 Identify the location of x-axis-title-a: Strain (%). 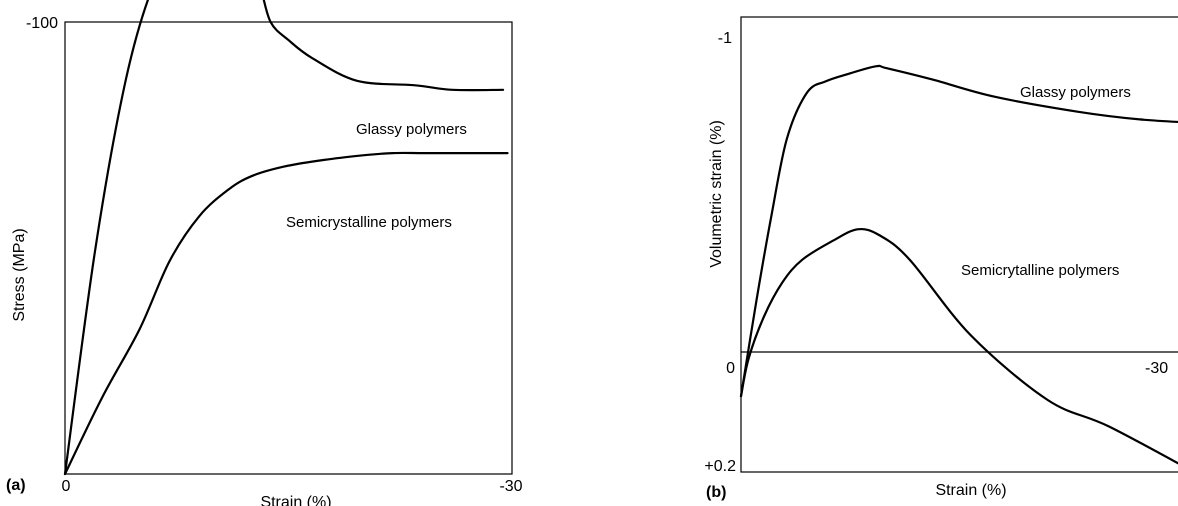
(295, 500).